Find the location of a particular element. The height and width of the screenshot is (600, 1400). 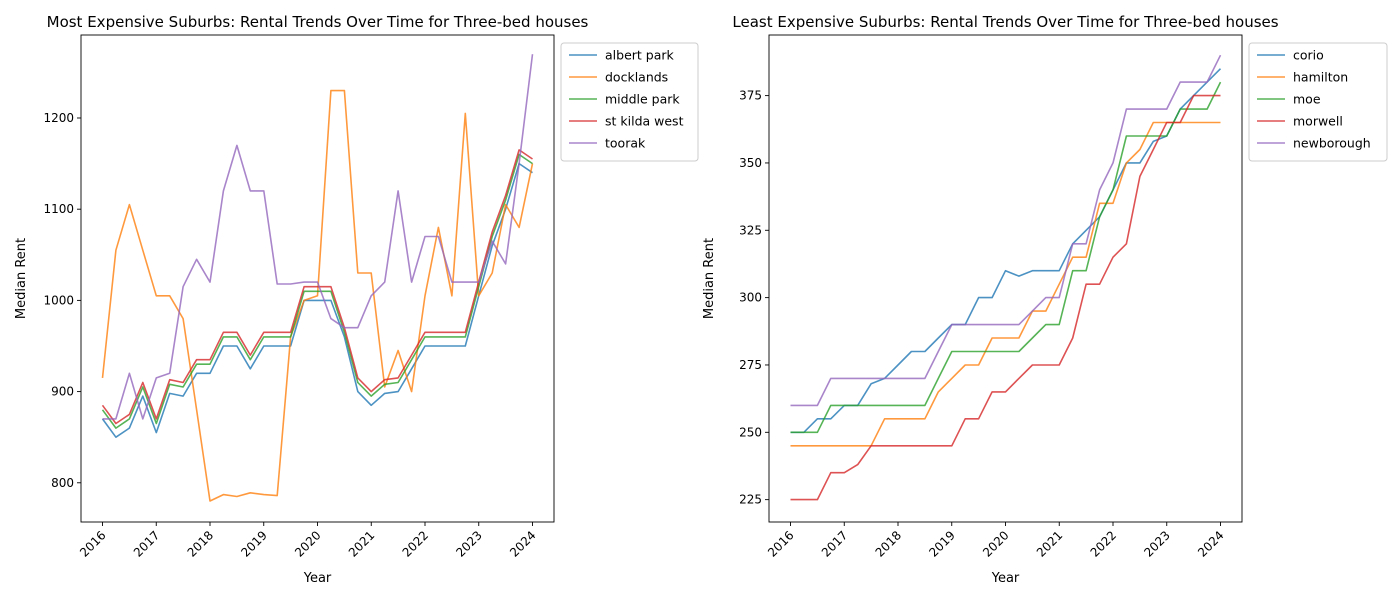

legend-entry: albert park is located at coordinates (640, 55).